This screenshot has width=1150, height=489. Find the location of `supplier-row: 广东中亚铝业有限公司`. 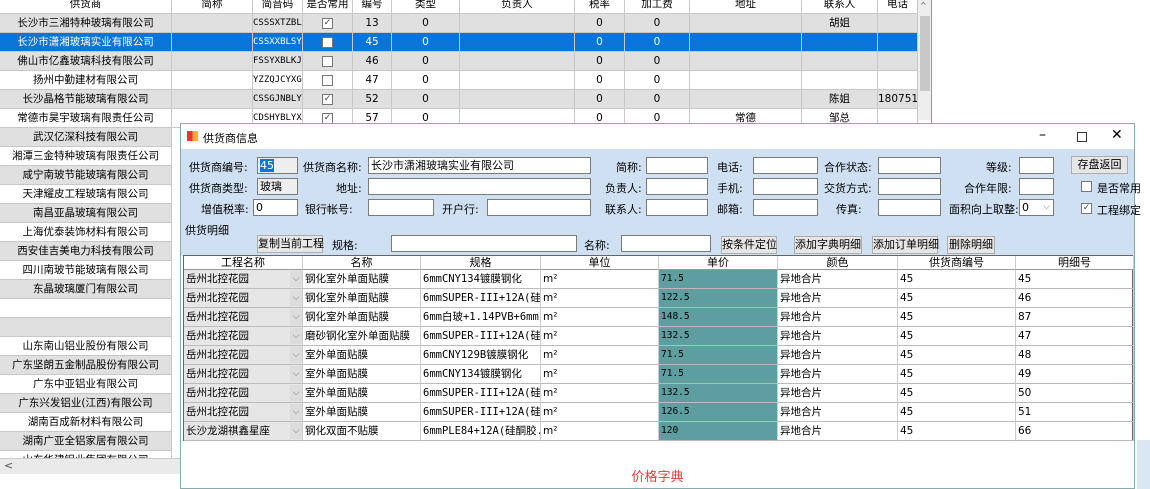

supplier-row: 广东中亚铝业有限公司 is located at coordinates (86, 384).